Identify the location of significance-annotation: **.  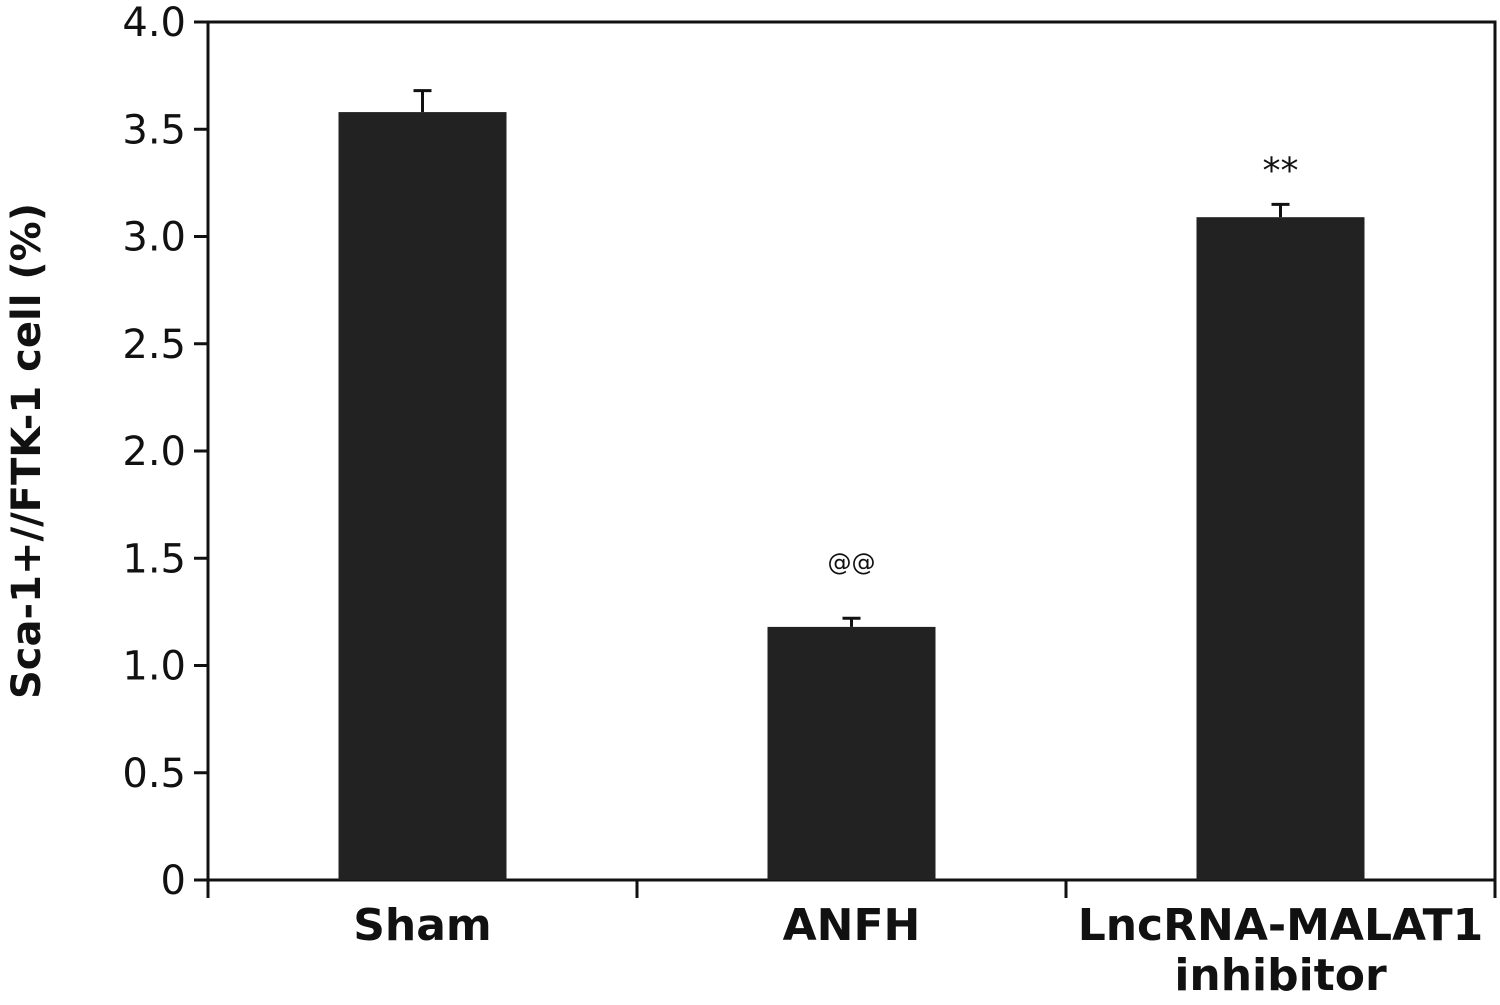
(1281, 170).